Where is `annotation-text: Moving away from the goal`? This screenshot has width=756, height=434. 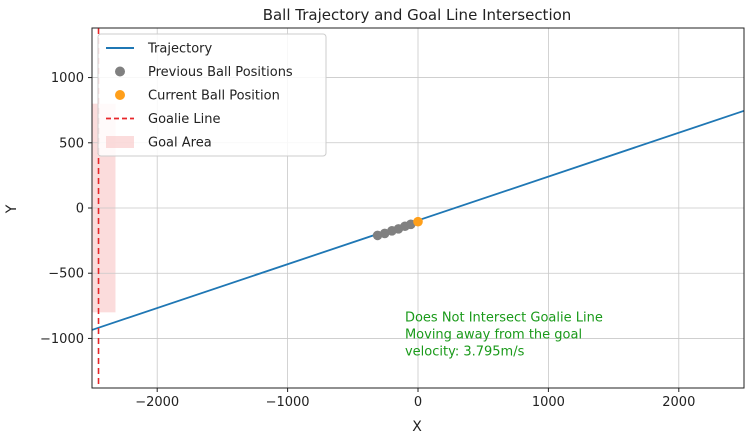 annotation-text: Moving away from the goal is located at coordinates (493, 334).